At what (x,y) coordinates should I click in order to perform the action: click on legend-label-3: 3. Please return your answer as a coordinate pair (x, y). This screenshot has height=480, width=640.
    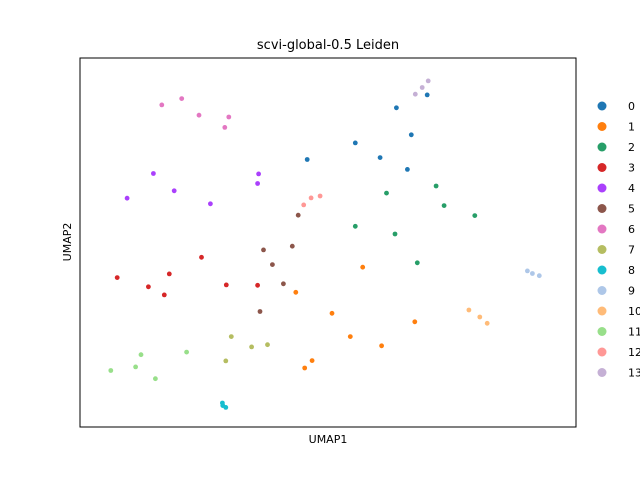
    Looking at the image, I should click on (631, 168).